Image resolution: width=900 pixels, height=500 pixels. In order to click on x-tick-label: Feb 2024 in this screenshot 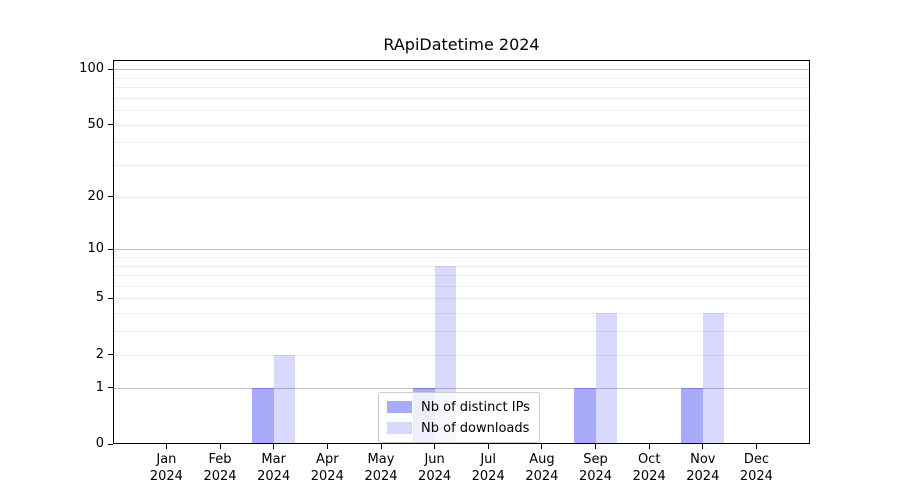, I will do `click(220, 468)`.